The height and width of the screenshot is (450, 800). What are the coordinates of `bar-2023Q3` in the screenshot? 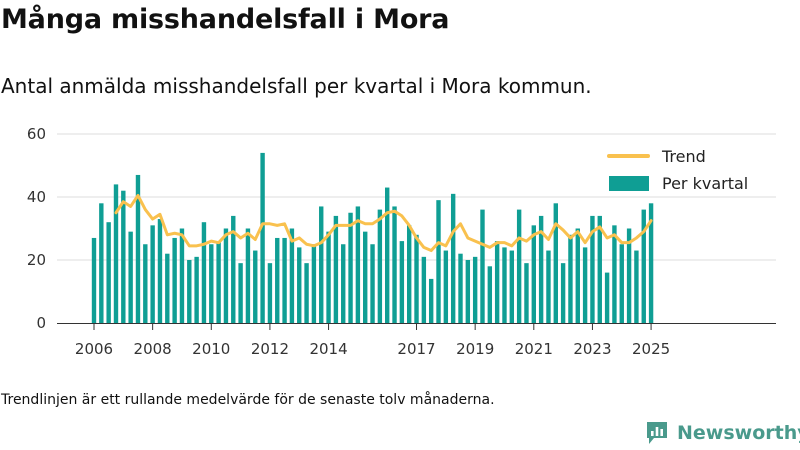 It's located at (607, 297).